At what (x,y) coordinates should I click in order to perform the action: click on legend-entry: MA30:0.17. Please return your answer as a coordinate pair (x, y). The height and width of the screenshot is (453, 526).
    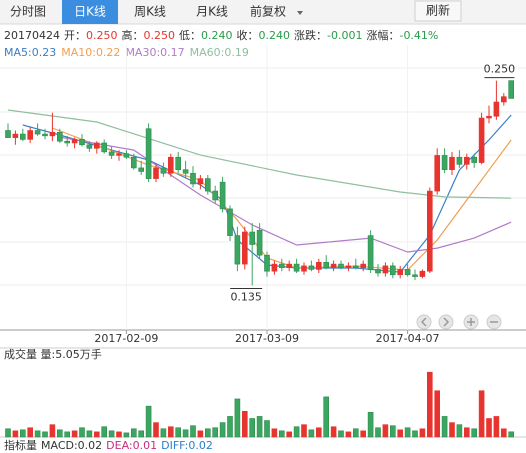
    Looking at the image, I should click on (154, 52).